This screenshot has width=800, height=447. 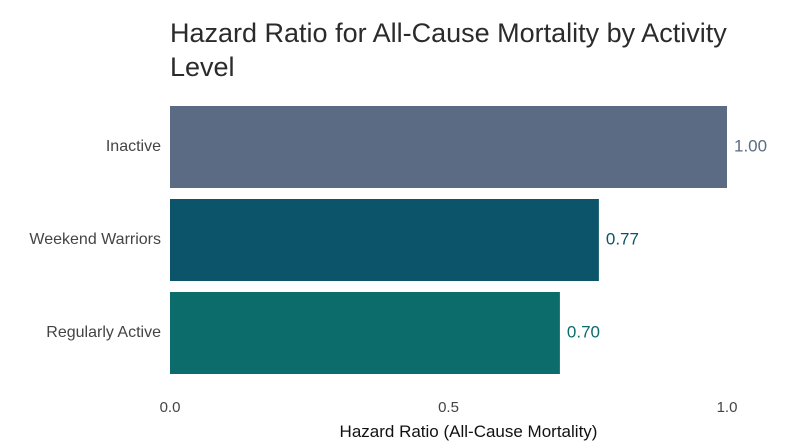 What do you see at coordinates (103, 332) in the screenshot?
I see `category-label-regularly-active: Regularly Active` at bounding box center [103, 332].